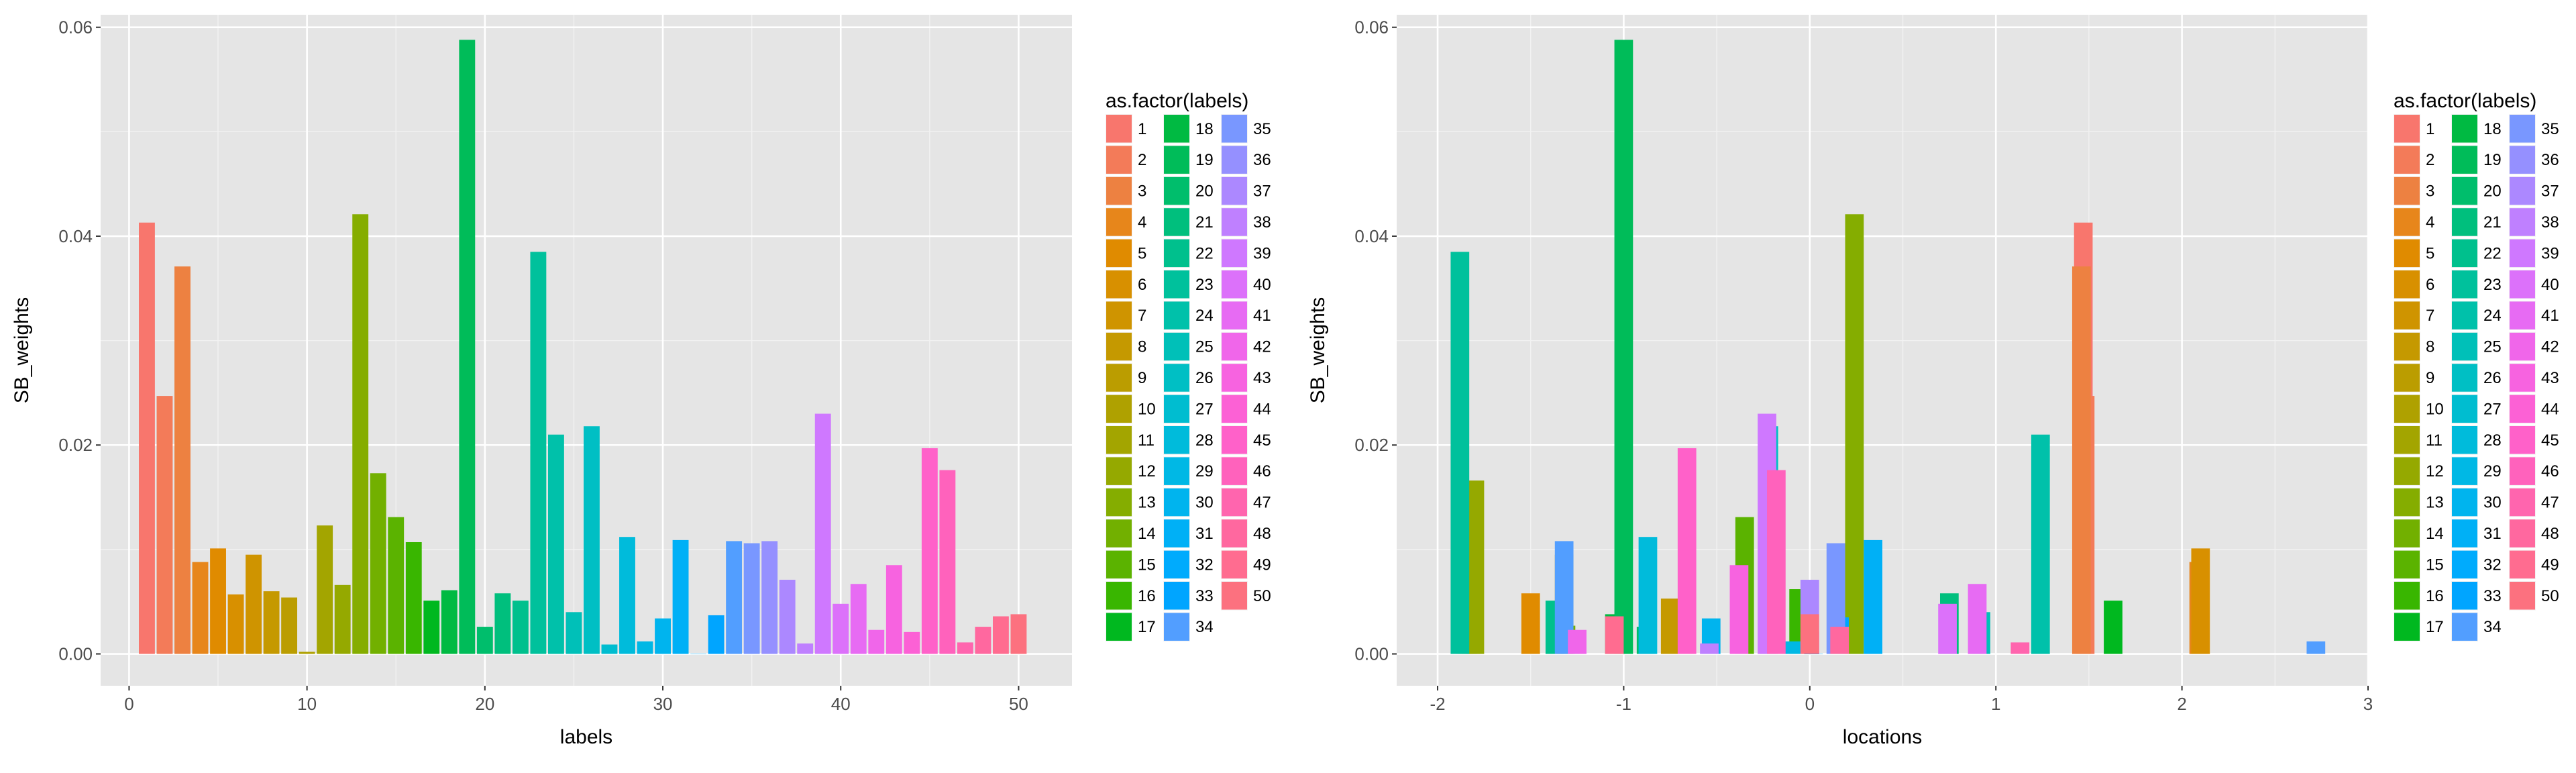 The height and width of the screenshot is (773, 2576). What do you see at coordinates (2492, 378) in the screenshot?
I see `legend-label-26: 26` at bounding box center [2492, 378].